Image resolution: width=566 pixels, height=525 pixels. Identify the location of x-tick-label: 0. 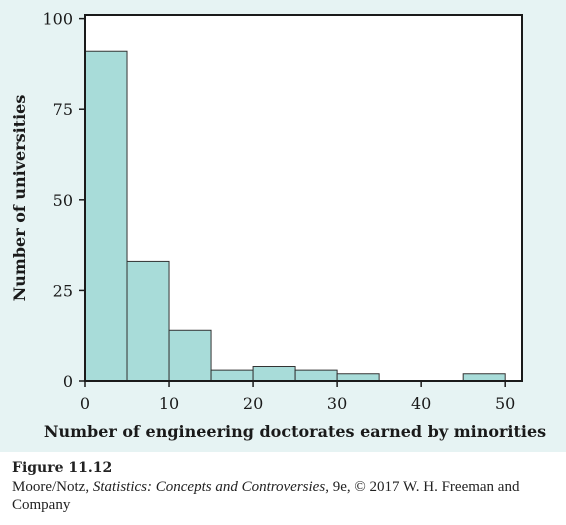
(85, 403).